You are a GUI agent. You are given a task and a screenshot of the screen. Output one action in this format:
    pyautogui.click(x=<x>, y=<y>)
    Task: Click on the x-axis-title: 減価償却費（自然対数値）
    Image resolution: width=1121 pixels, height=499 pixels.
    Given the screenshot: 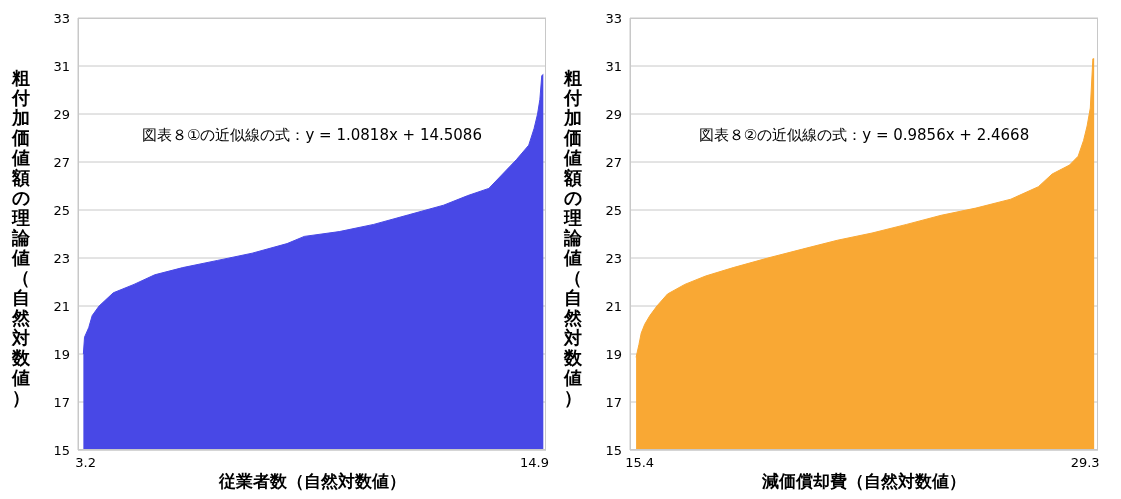 What is the action you would take?
    pyautogui.click(x=864, y=481)
    